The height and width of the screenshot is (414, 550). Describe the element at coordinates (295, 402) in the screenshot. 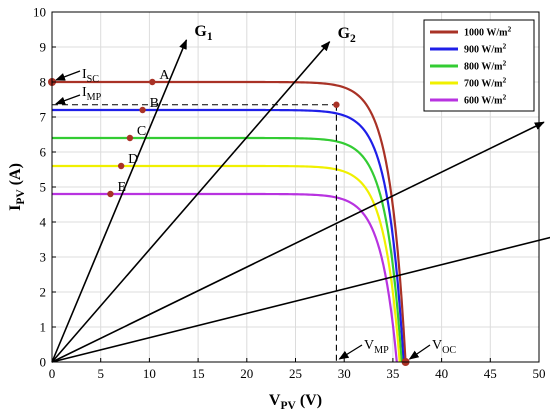

I see `x-axis-title: VPV (V)` at that location.